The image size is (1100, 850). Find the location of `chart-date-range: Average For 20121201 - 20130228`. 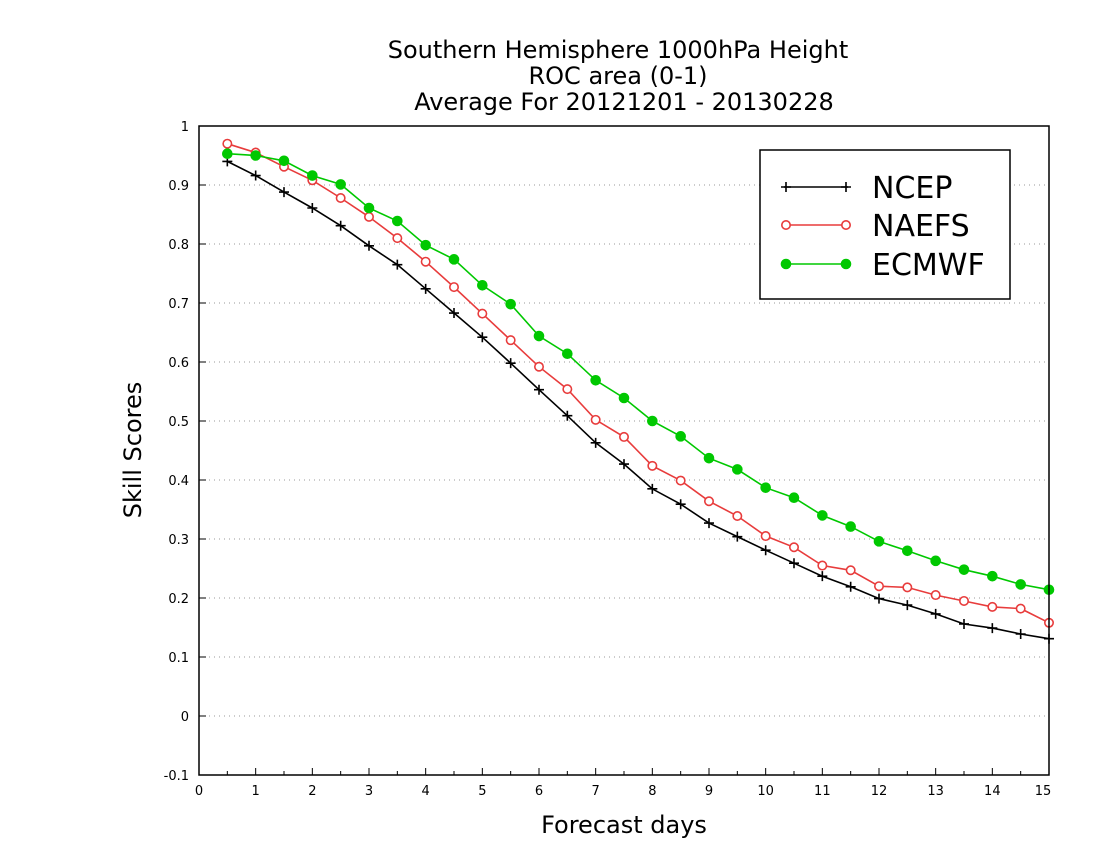

chart-date-range: Average For 20121201 - 20130228 is located at coordinates (624, 102).